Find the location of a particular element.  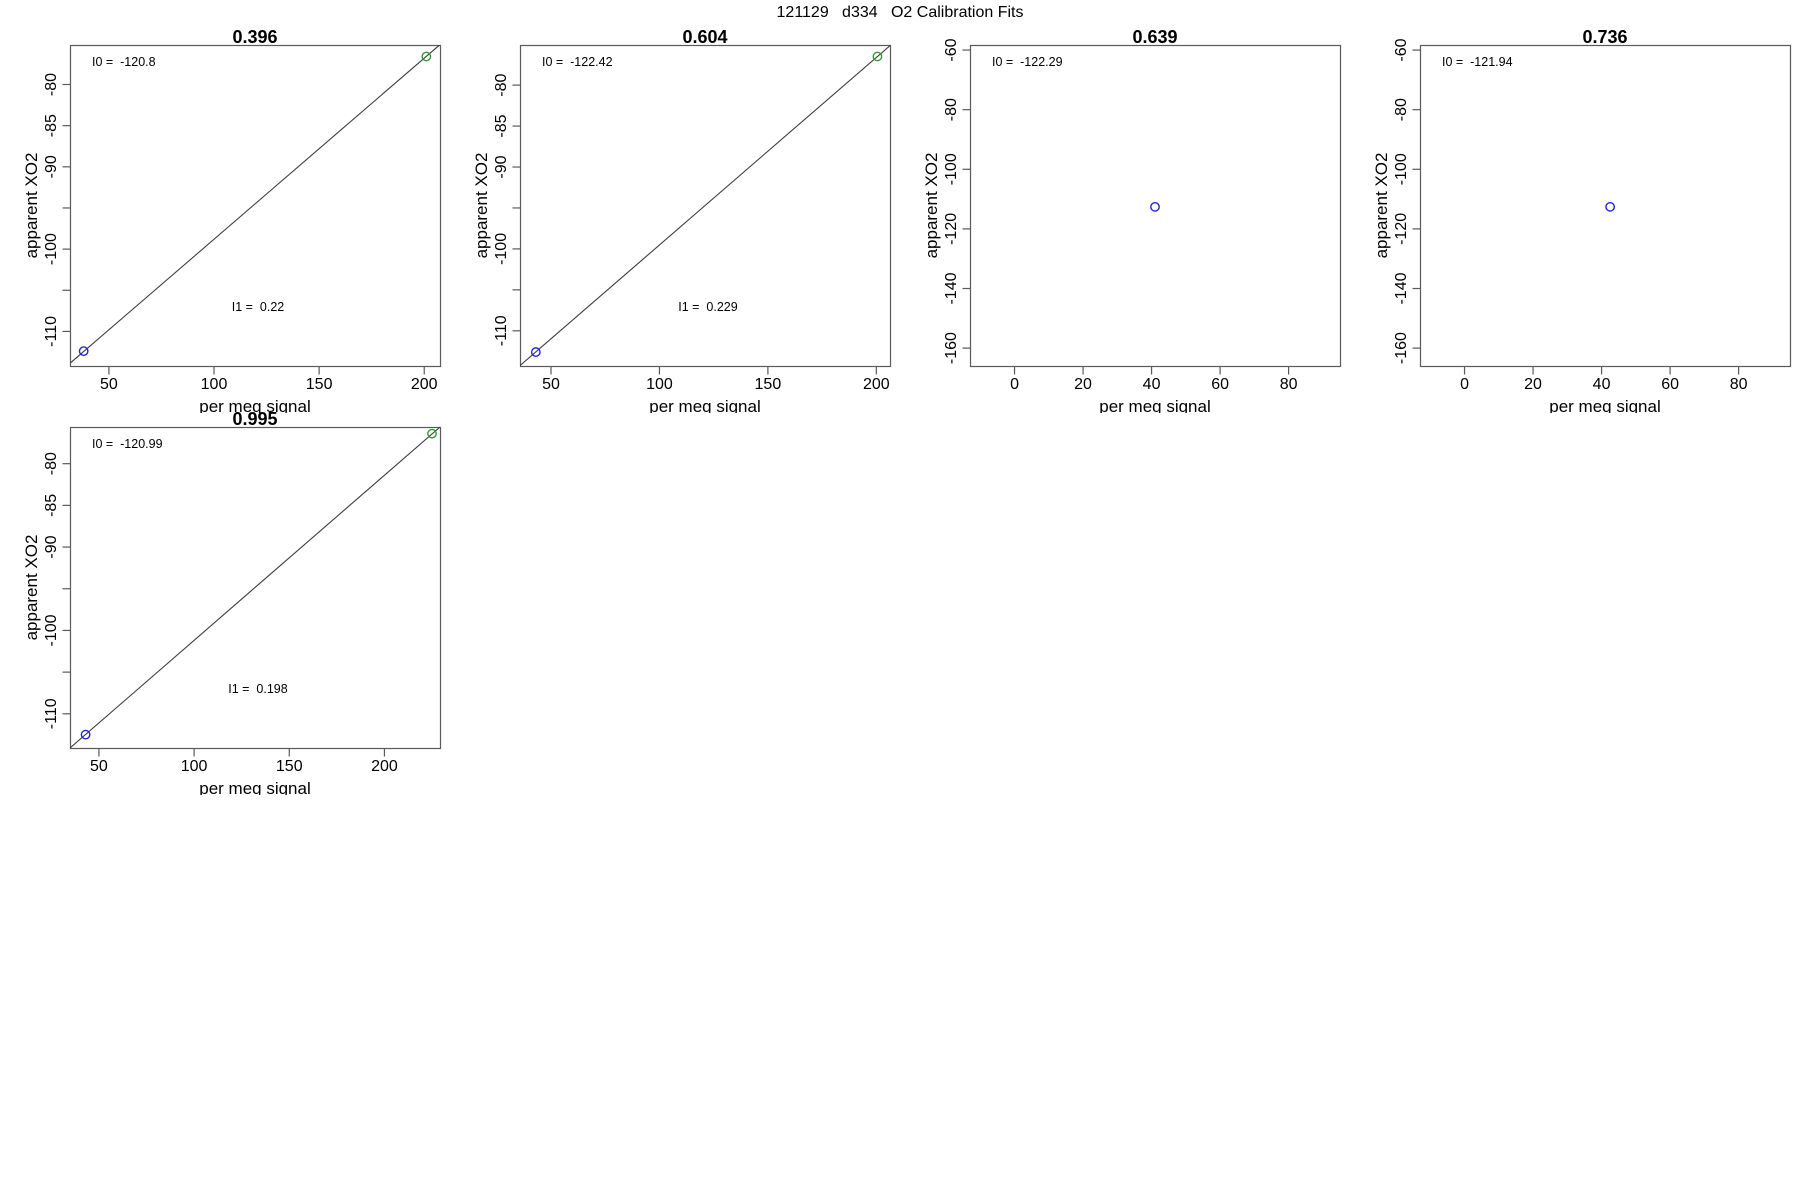

i0-annotation: I0 = -122.29 is located at coordinates (1027, 62).